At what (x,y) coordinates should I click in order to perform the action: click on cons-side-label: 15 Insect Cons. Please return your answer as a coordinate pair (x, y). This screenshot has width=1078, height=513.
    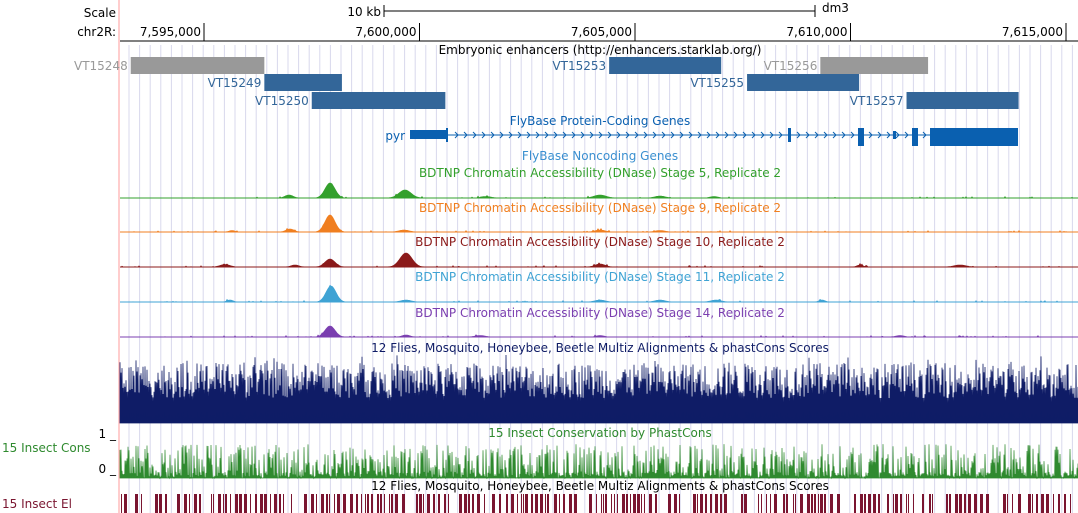
    Looking at the image, I should click on (46, 448).